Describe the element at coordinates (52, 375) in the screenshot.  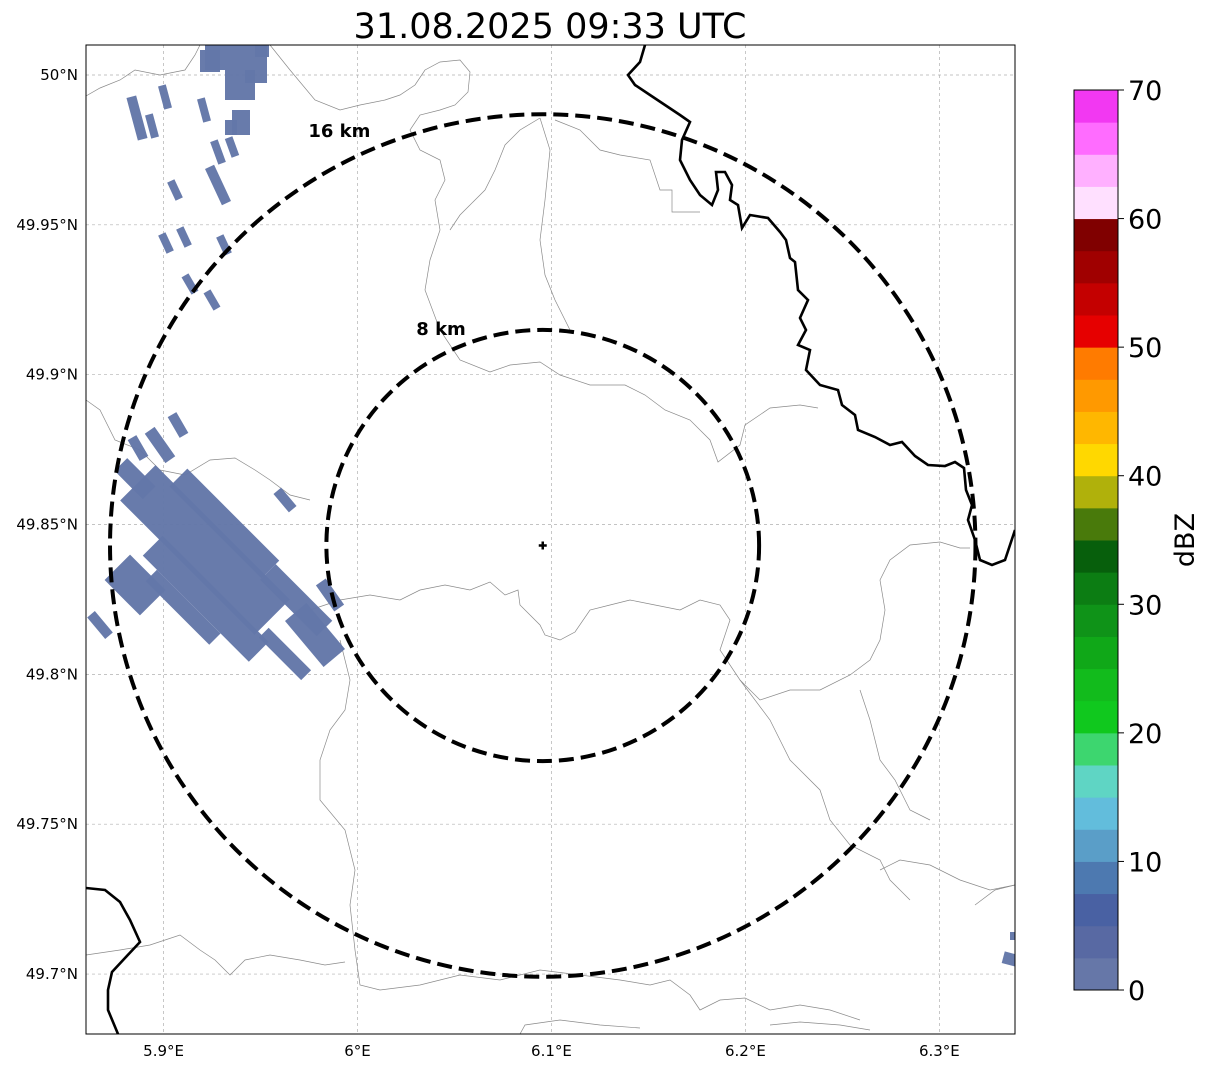
I see `latitude-tick-label: 49.9°N` at that location.